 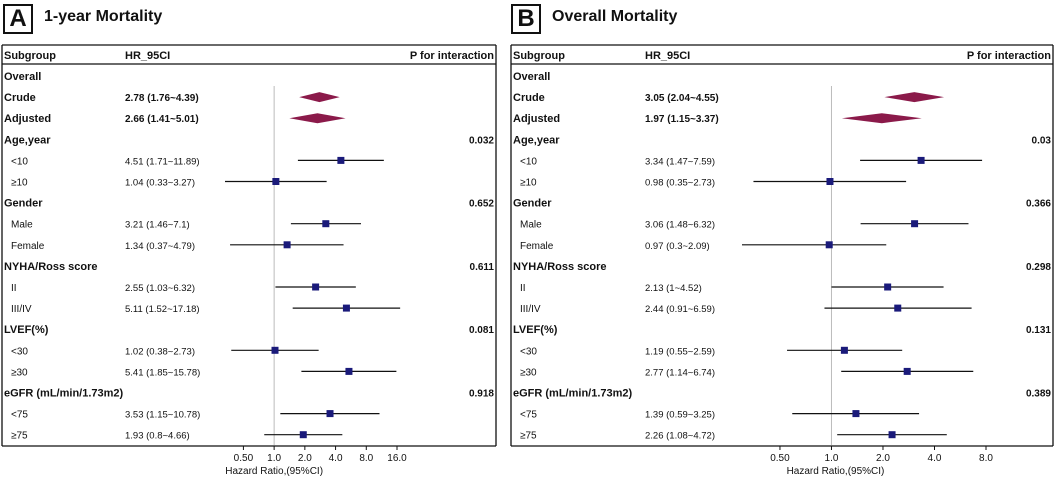 What do you see at coordinates (64, 394) in the screenshot?
I see `row-label: eGFR (mL/min/1.73m2)` at bounding box center [64, 394].